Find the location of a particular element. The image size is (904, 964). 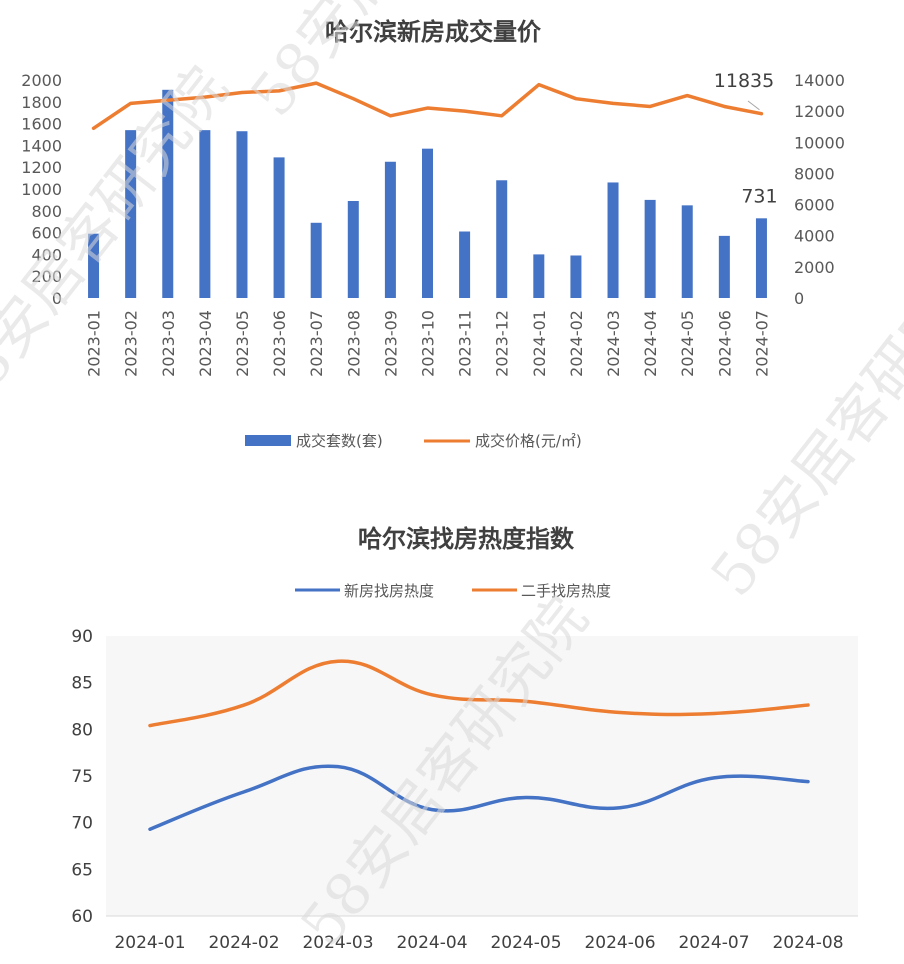

chart1-title: 哈尔滨新房成交量价 is located at coordinates (433, 32).